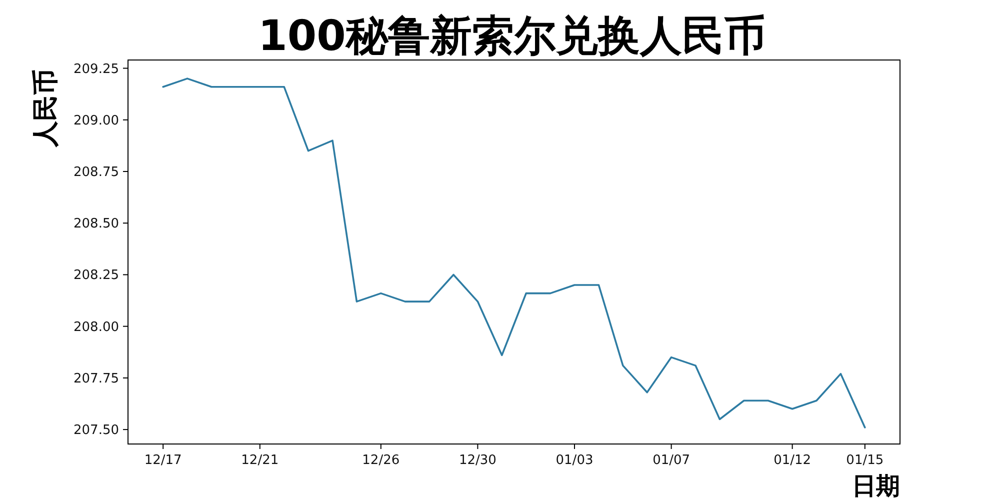  I want to click on x-tick-label: 01/12, so click(793, 460).